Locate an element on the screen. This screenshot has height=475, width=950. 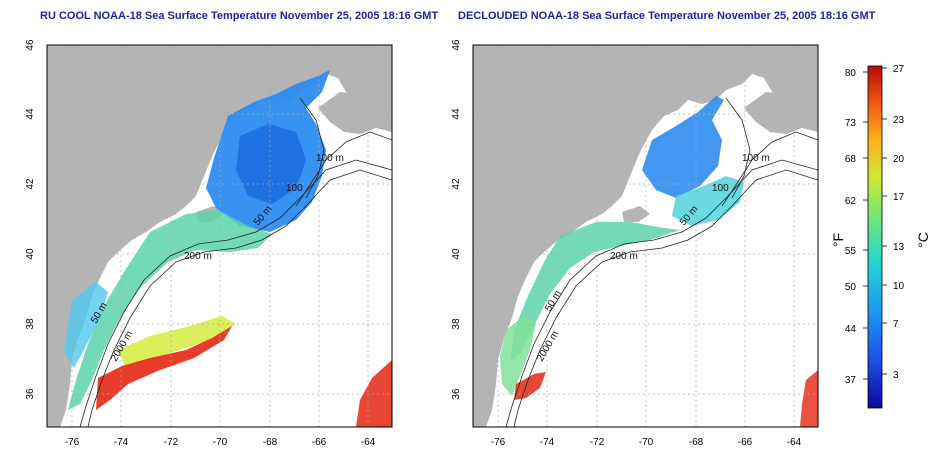
left-x-tick-68: -68 is located at coordinates (270, 442).